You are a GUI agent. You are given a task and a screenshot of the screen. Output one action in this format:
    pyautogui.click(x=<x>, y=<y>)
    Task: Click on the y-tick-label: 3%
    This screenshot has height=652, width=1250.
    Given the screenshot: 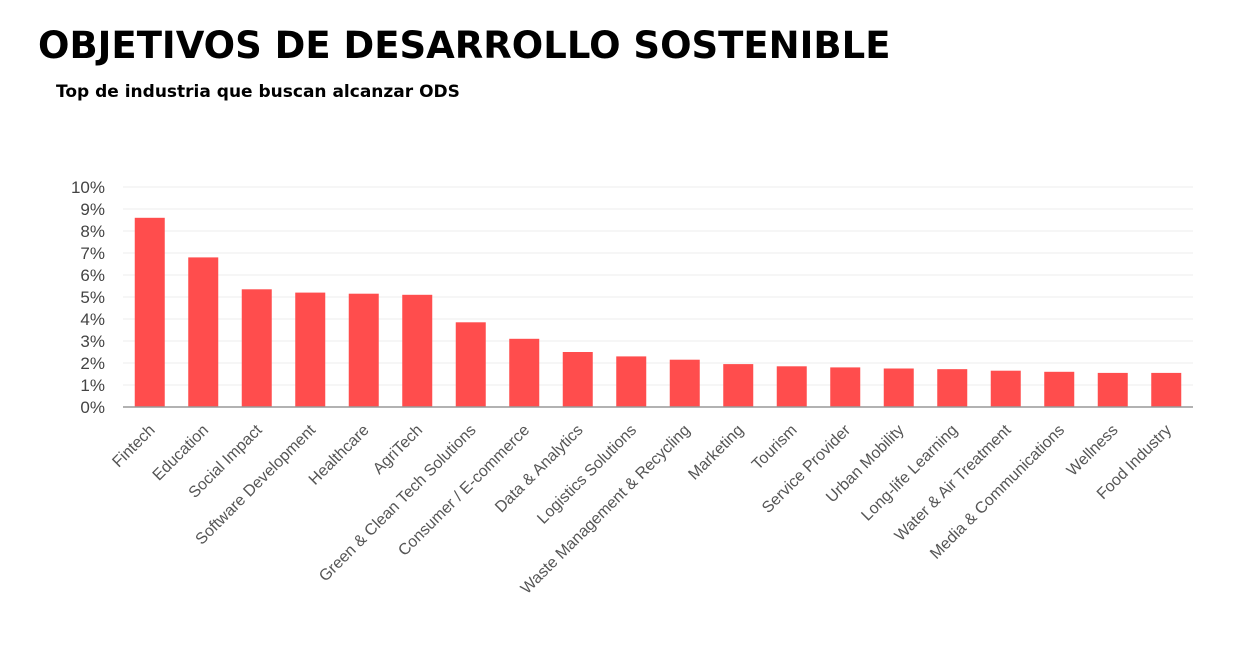 What is the action you would take?
    pyautogui.click(x=92, y=341)
    